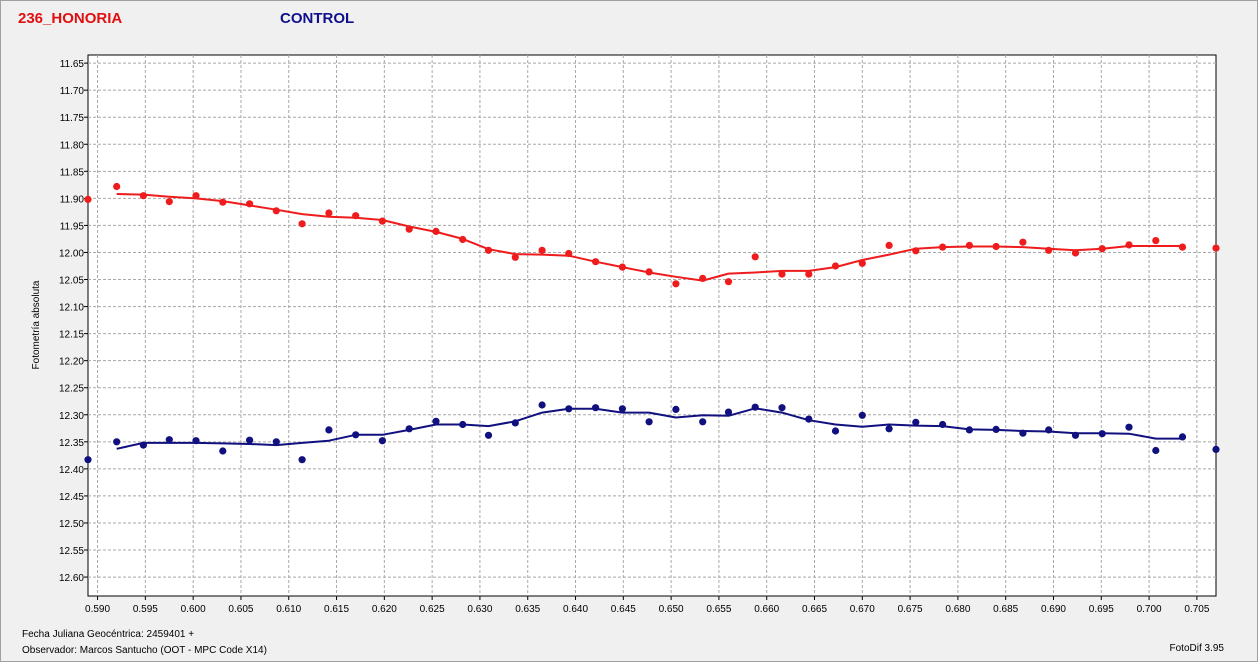 The image size is (1258, 662). Describe the element at coordinates (1149, 609) in the screenshot. I see `x-tick-label: 0.700` at that location.